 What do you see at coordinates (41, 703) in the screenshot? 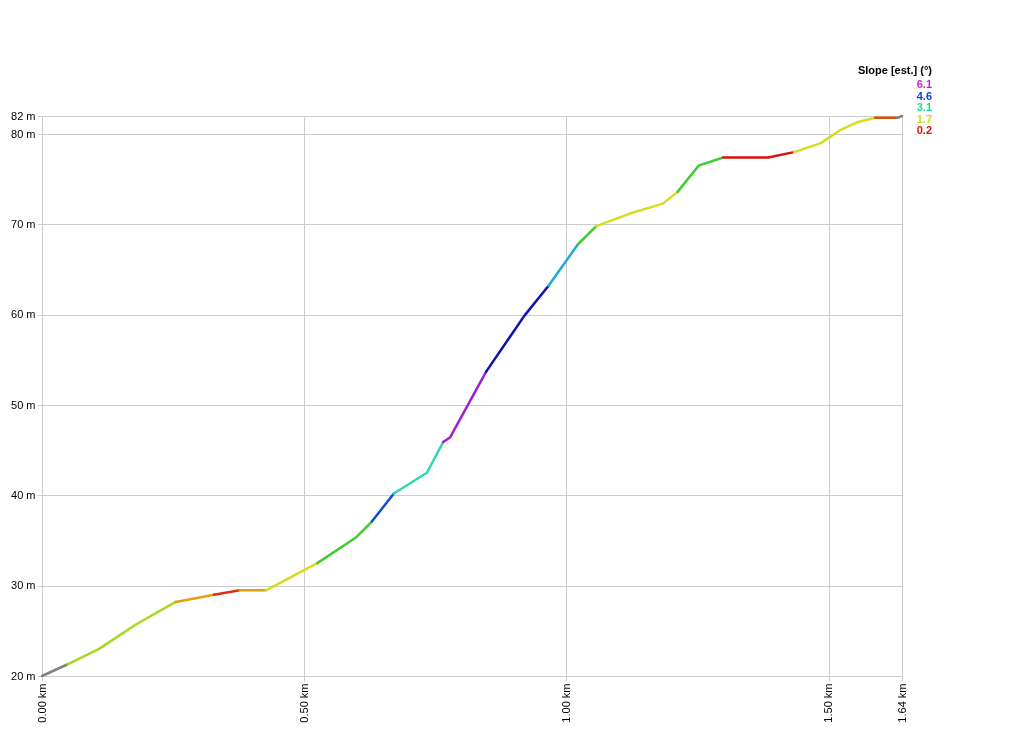
I see `x-tick-label: 0.00 km` at bounding box center [41, 703].